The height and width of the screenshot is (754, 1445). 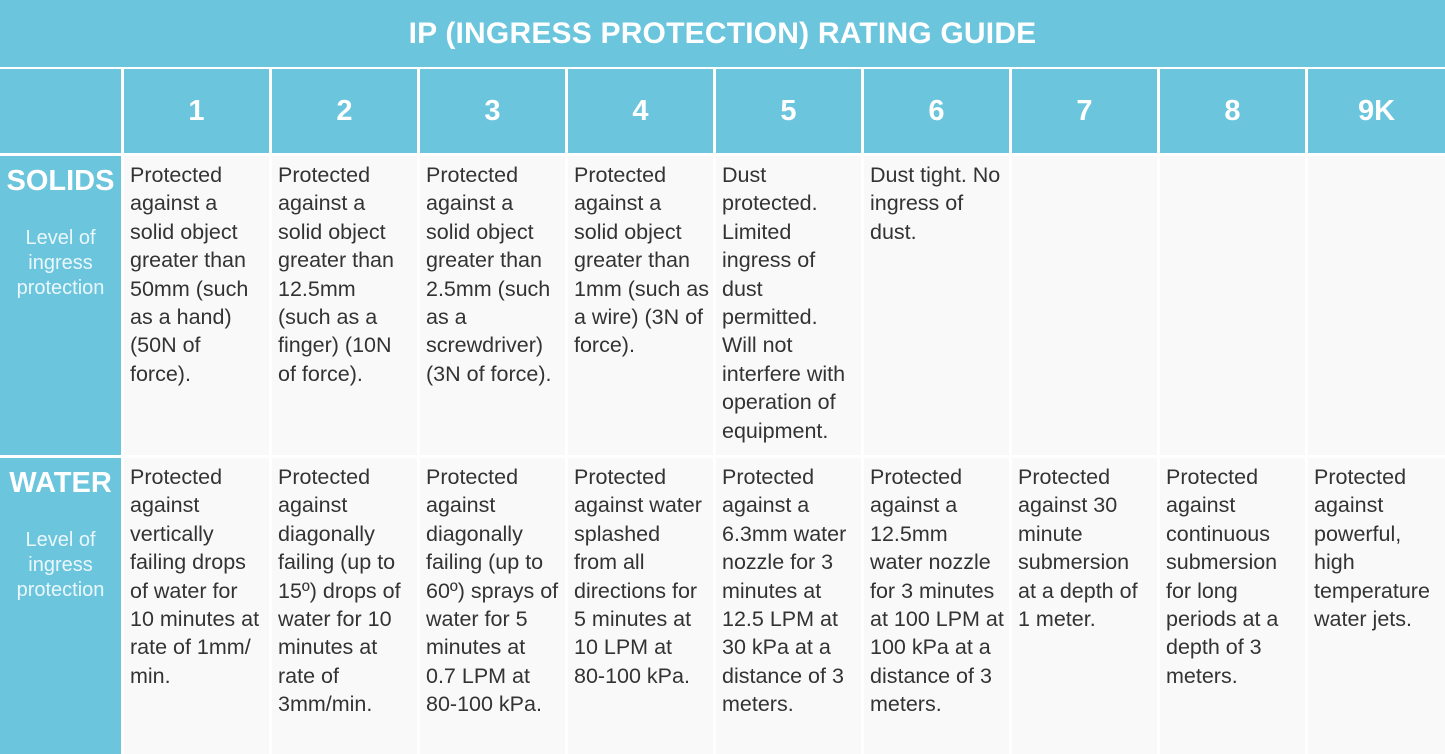 I want to click on solids-cell-9k, so click(x=1376, y=305).